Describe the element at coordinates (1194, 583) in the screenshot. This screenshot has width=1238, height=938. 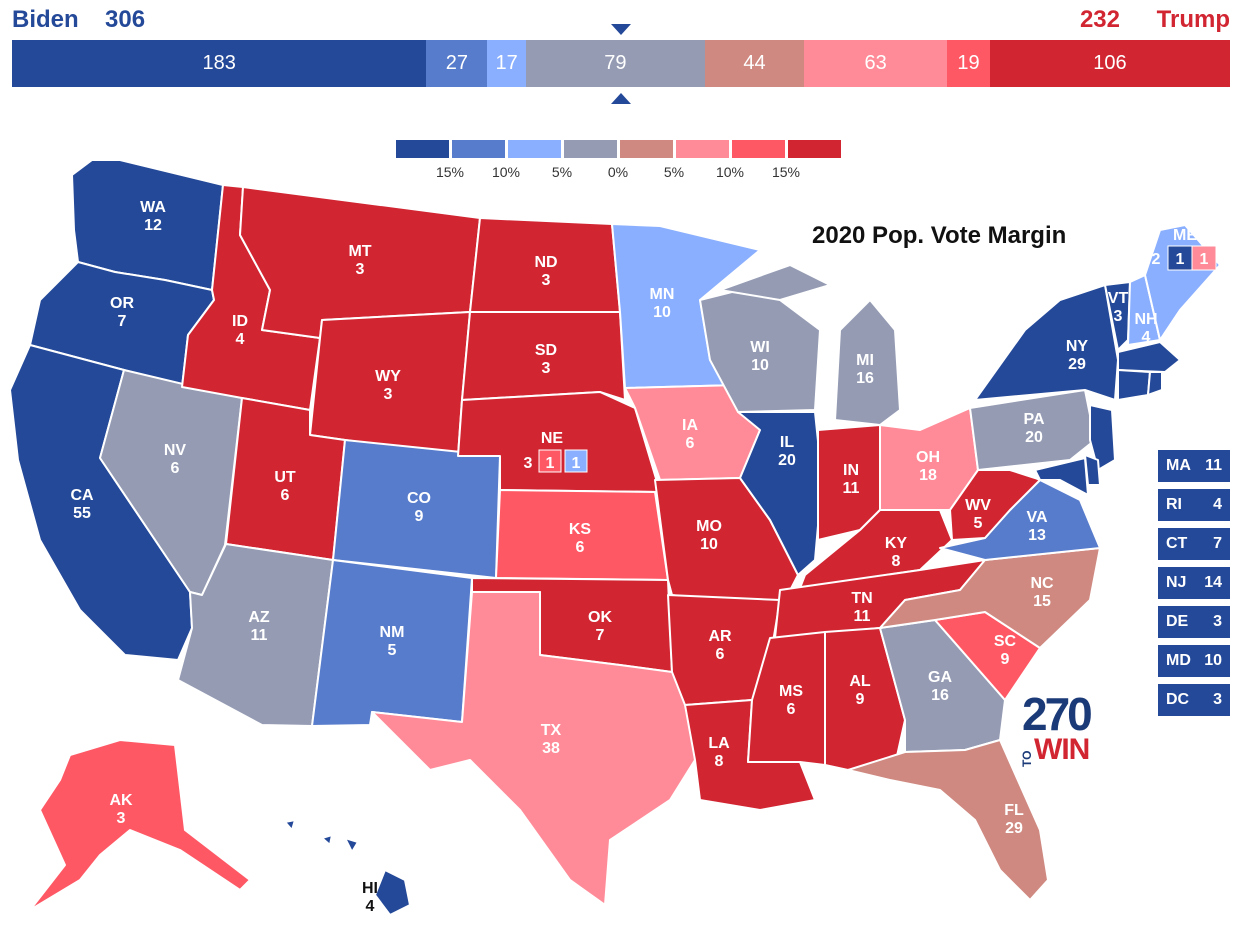
I see `small-state-nj: NJ 14` at that location.